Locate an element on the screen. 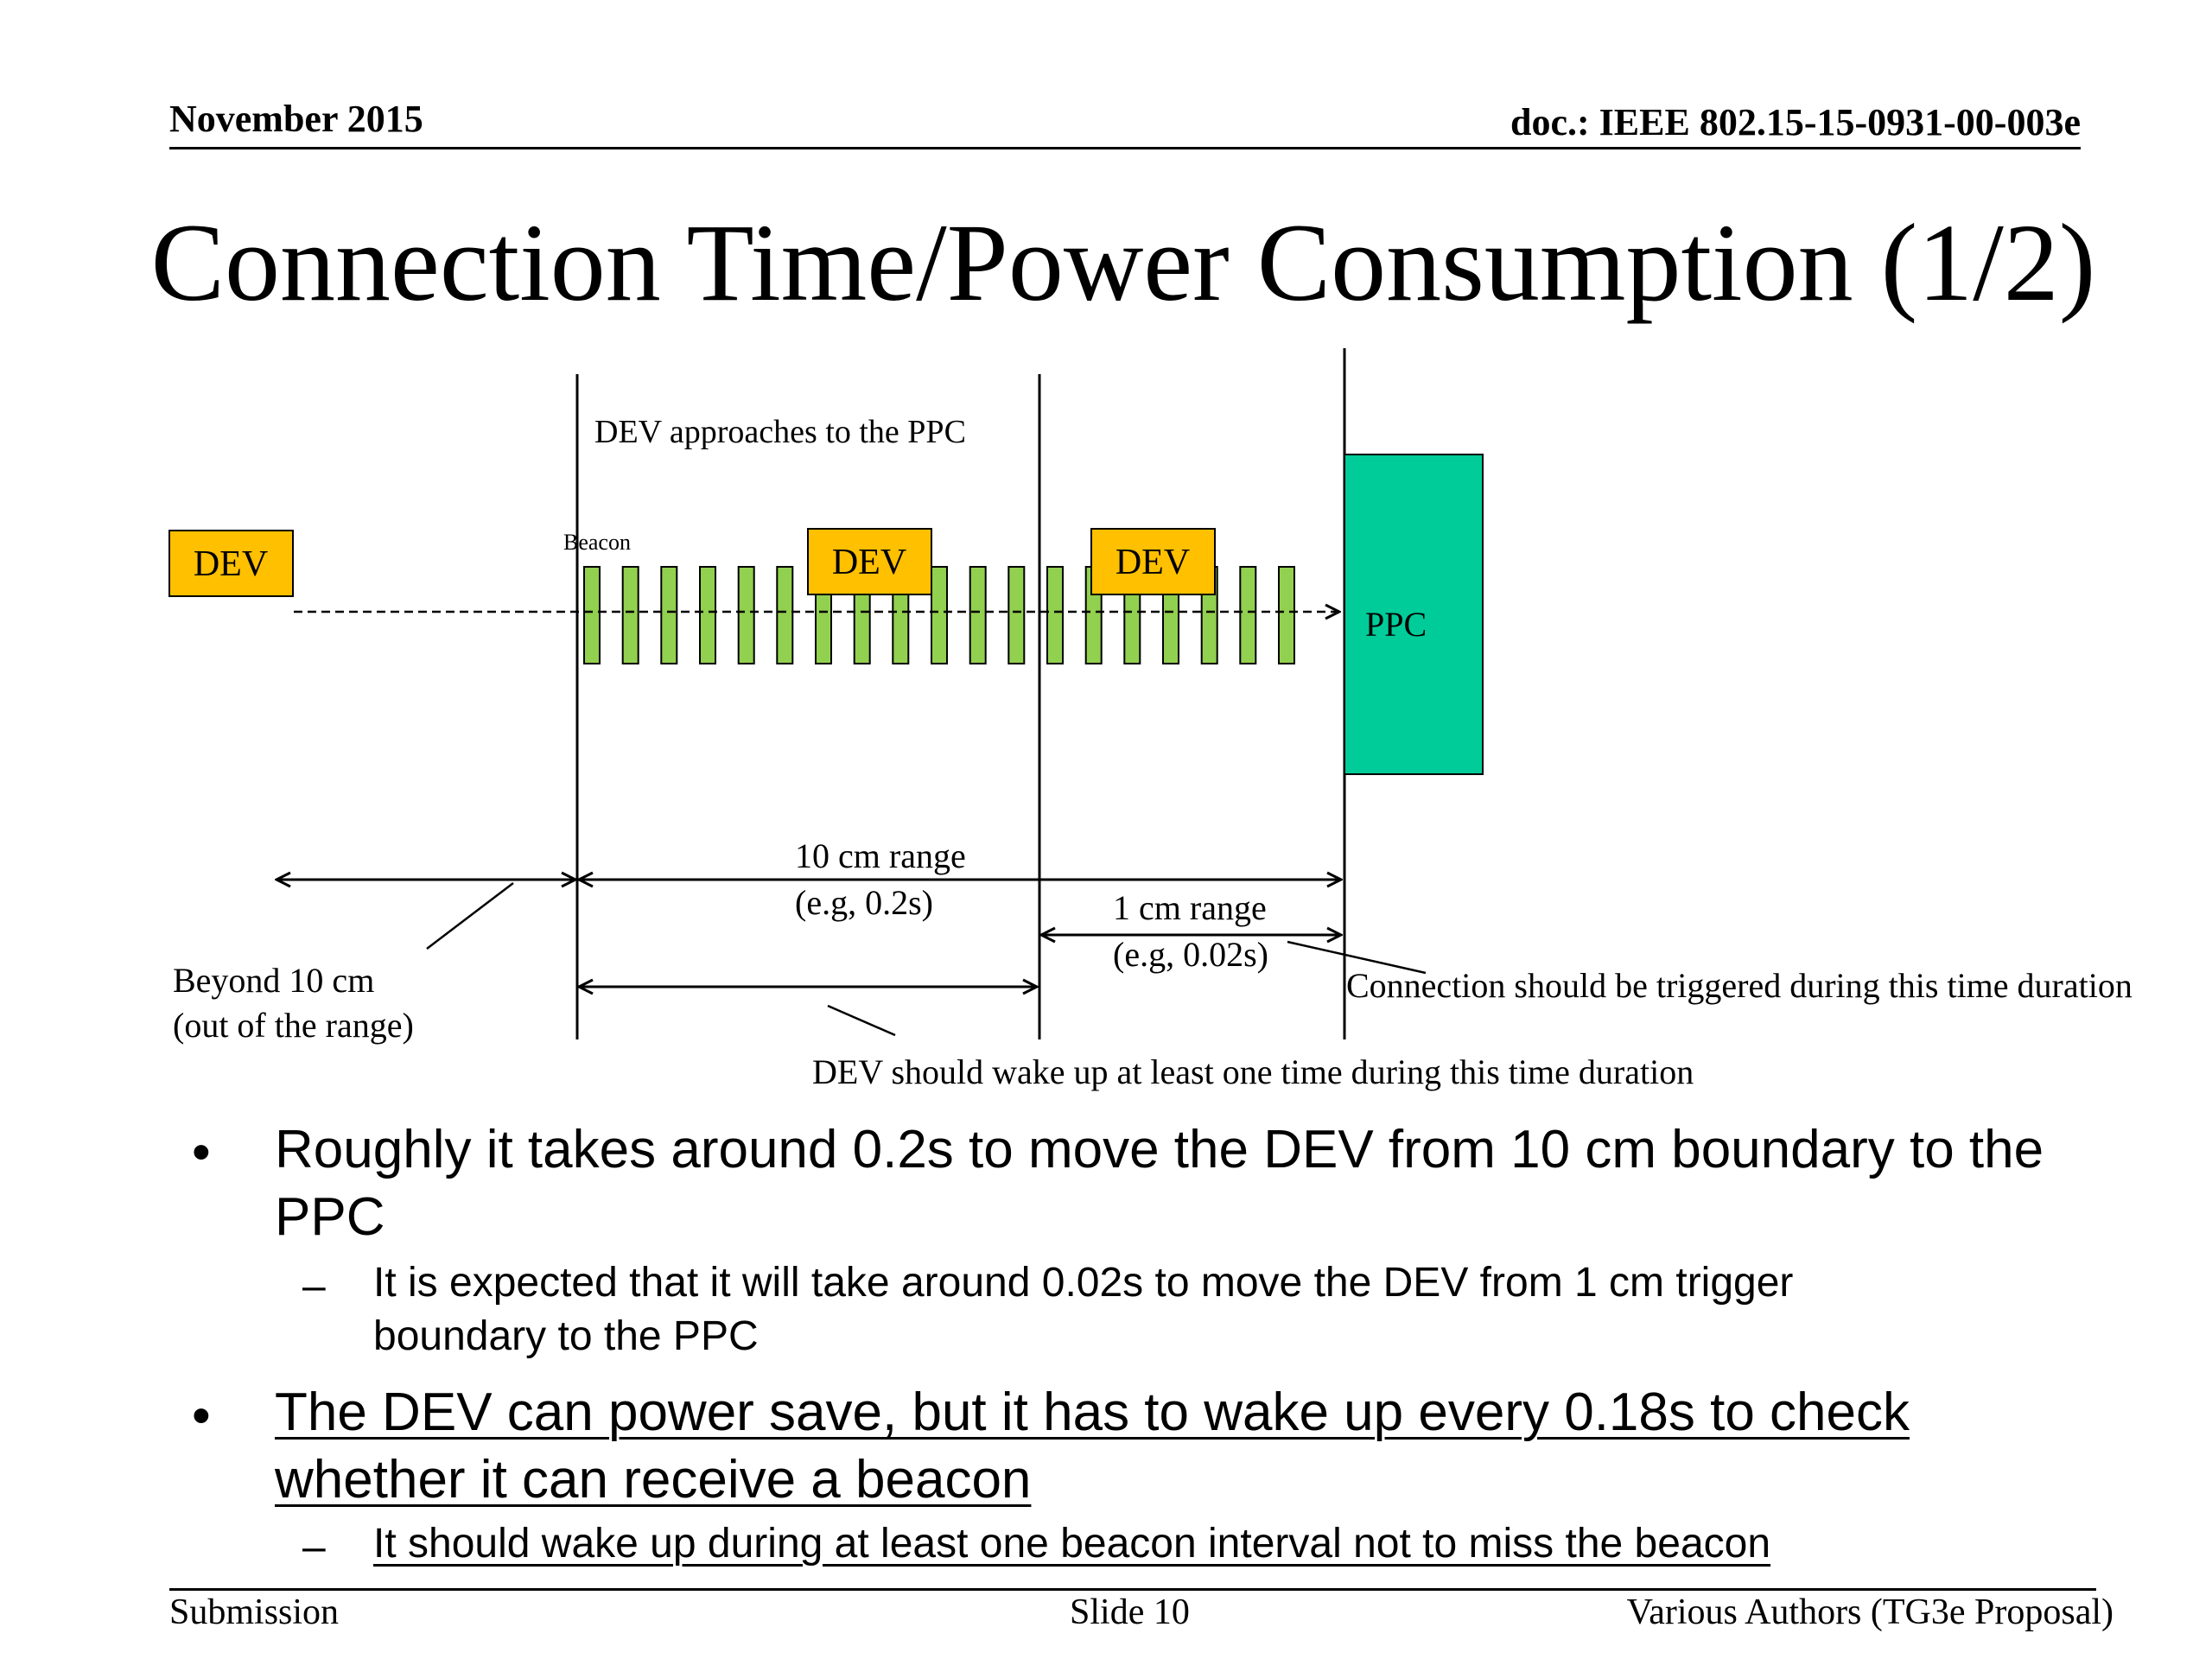 This screenshot has width=2212, height=1659. ppc-box-label: PPC is located at coordinates (1396, 624).